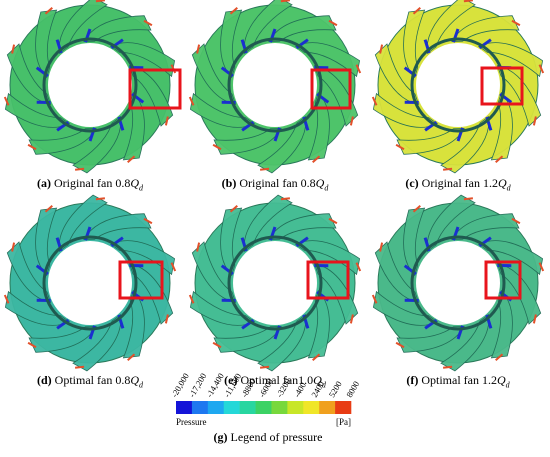 The height and width of the screenshot is (457, 550). Describe the element at coordinates (220, 437) in the screenshot. I see `legend-caption-letter: (g)` at that location.